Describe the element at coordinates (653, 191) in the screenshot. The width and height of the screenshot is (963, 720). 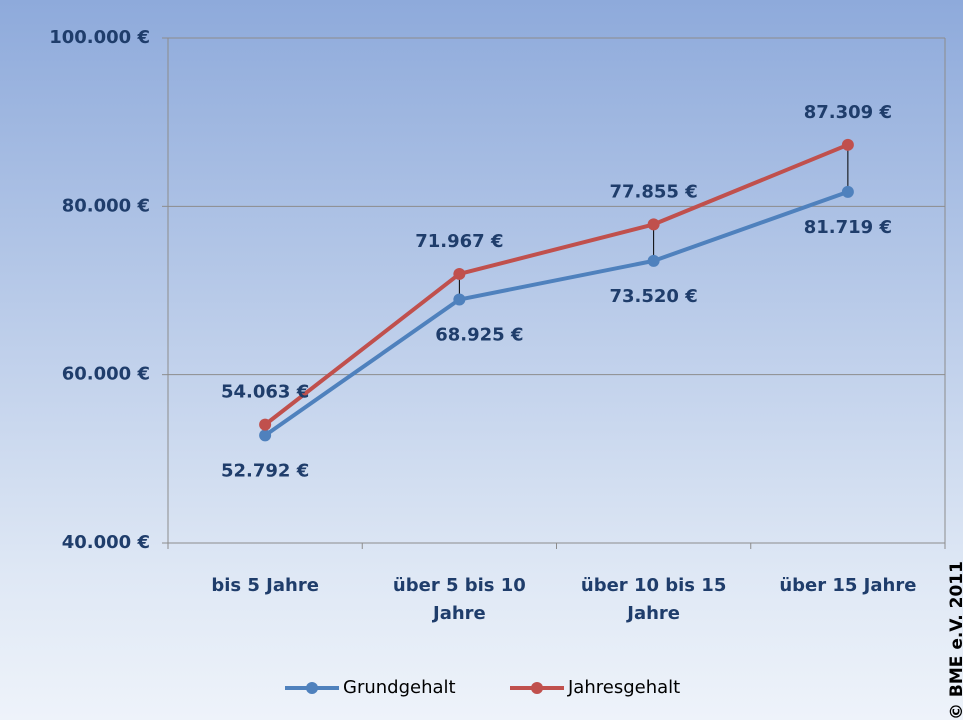
I see `data-label: 77.855 €` at that location.